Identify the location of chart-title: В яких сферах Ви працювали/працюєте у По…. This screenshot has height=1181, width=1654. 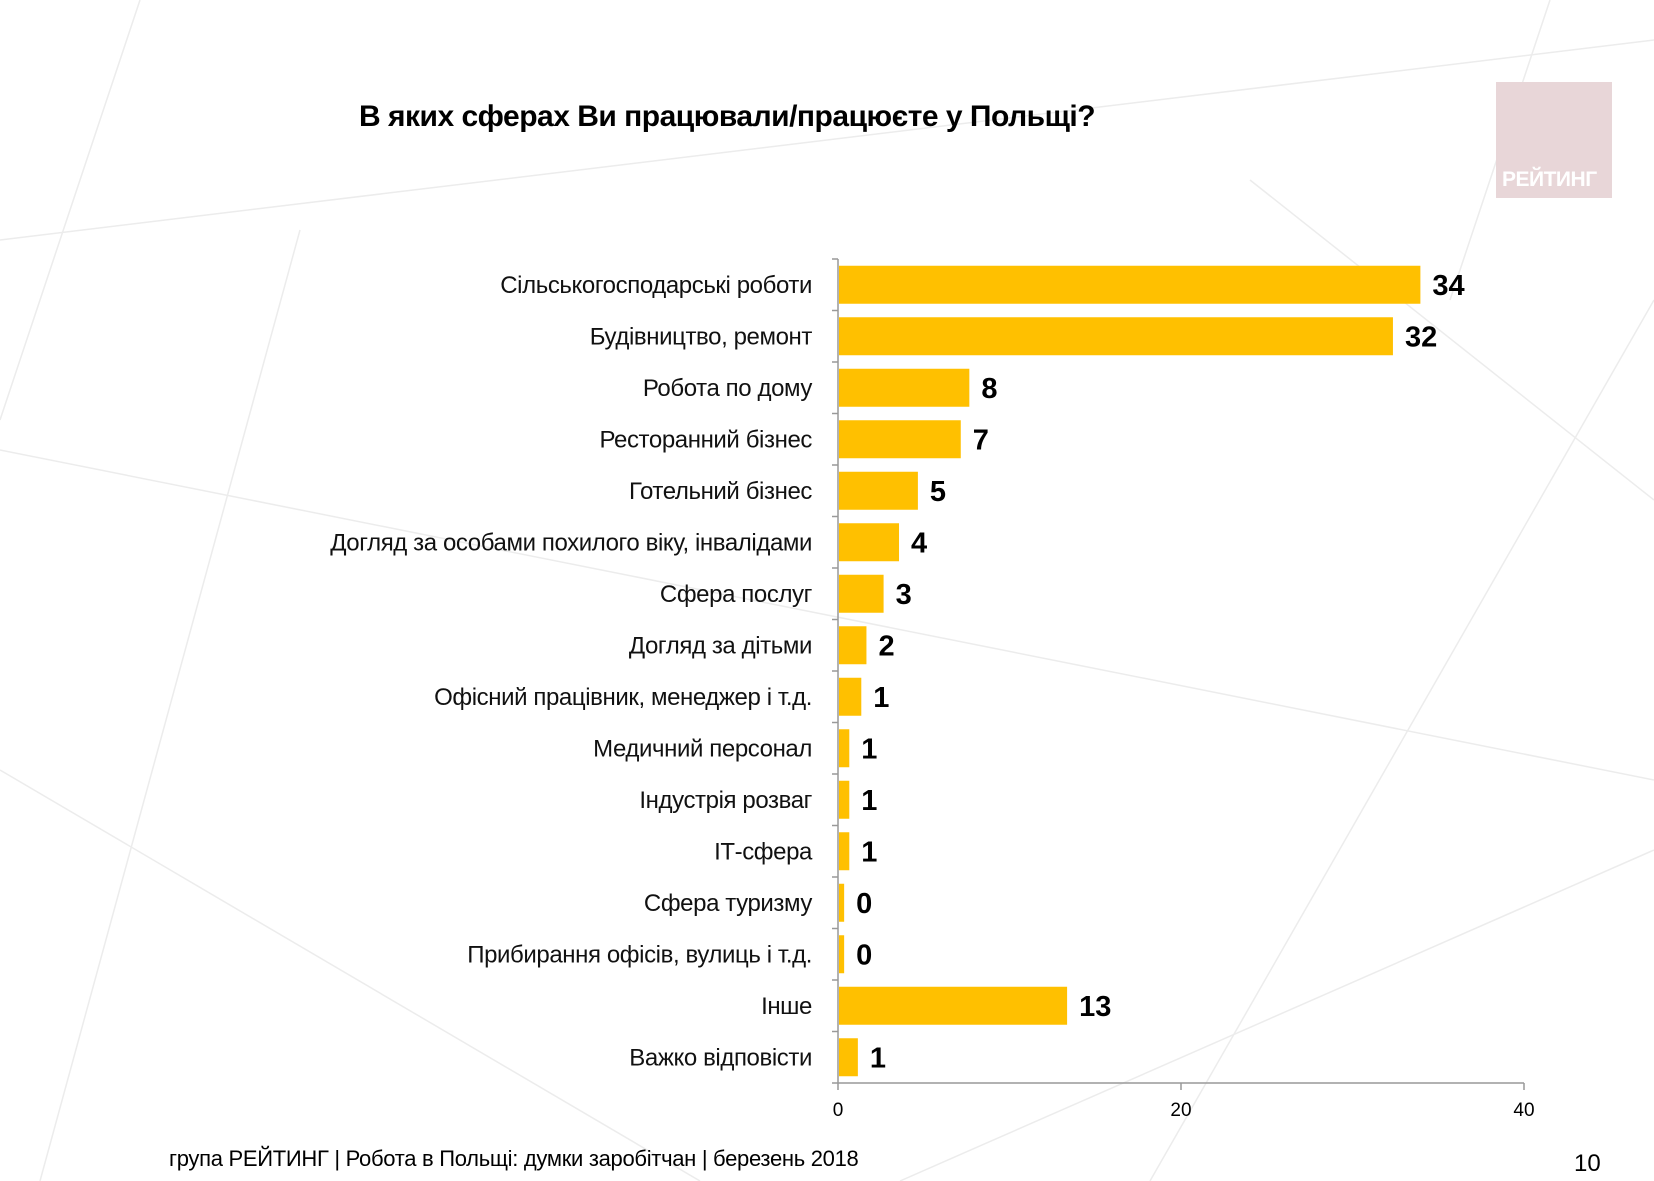
(727, 116).